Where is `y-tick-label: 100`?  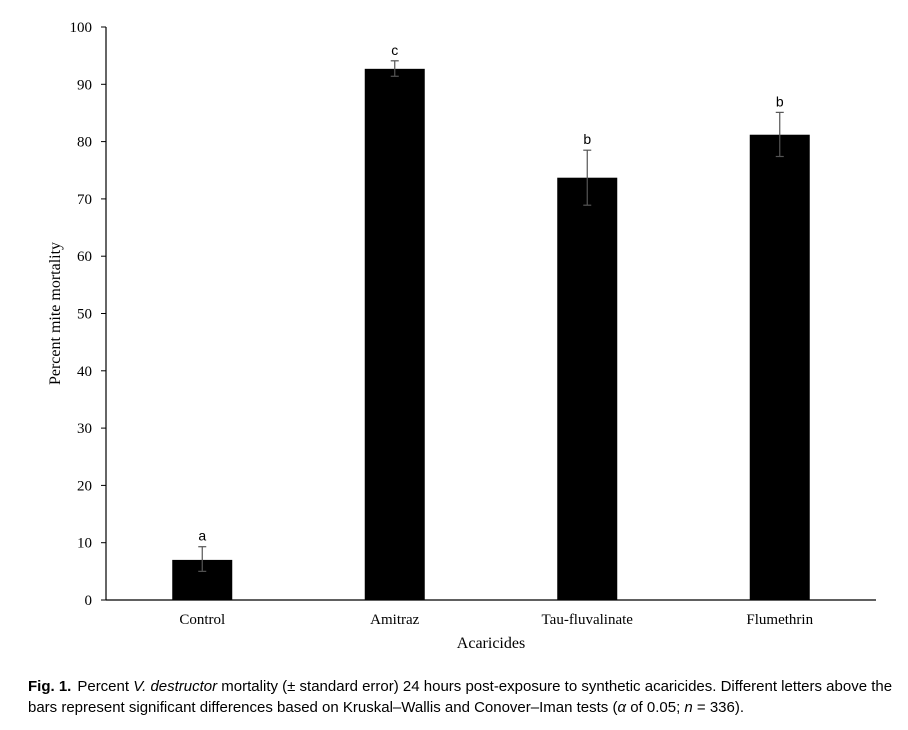
y-tick-label: 100 is located at coordinates (81, 28).